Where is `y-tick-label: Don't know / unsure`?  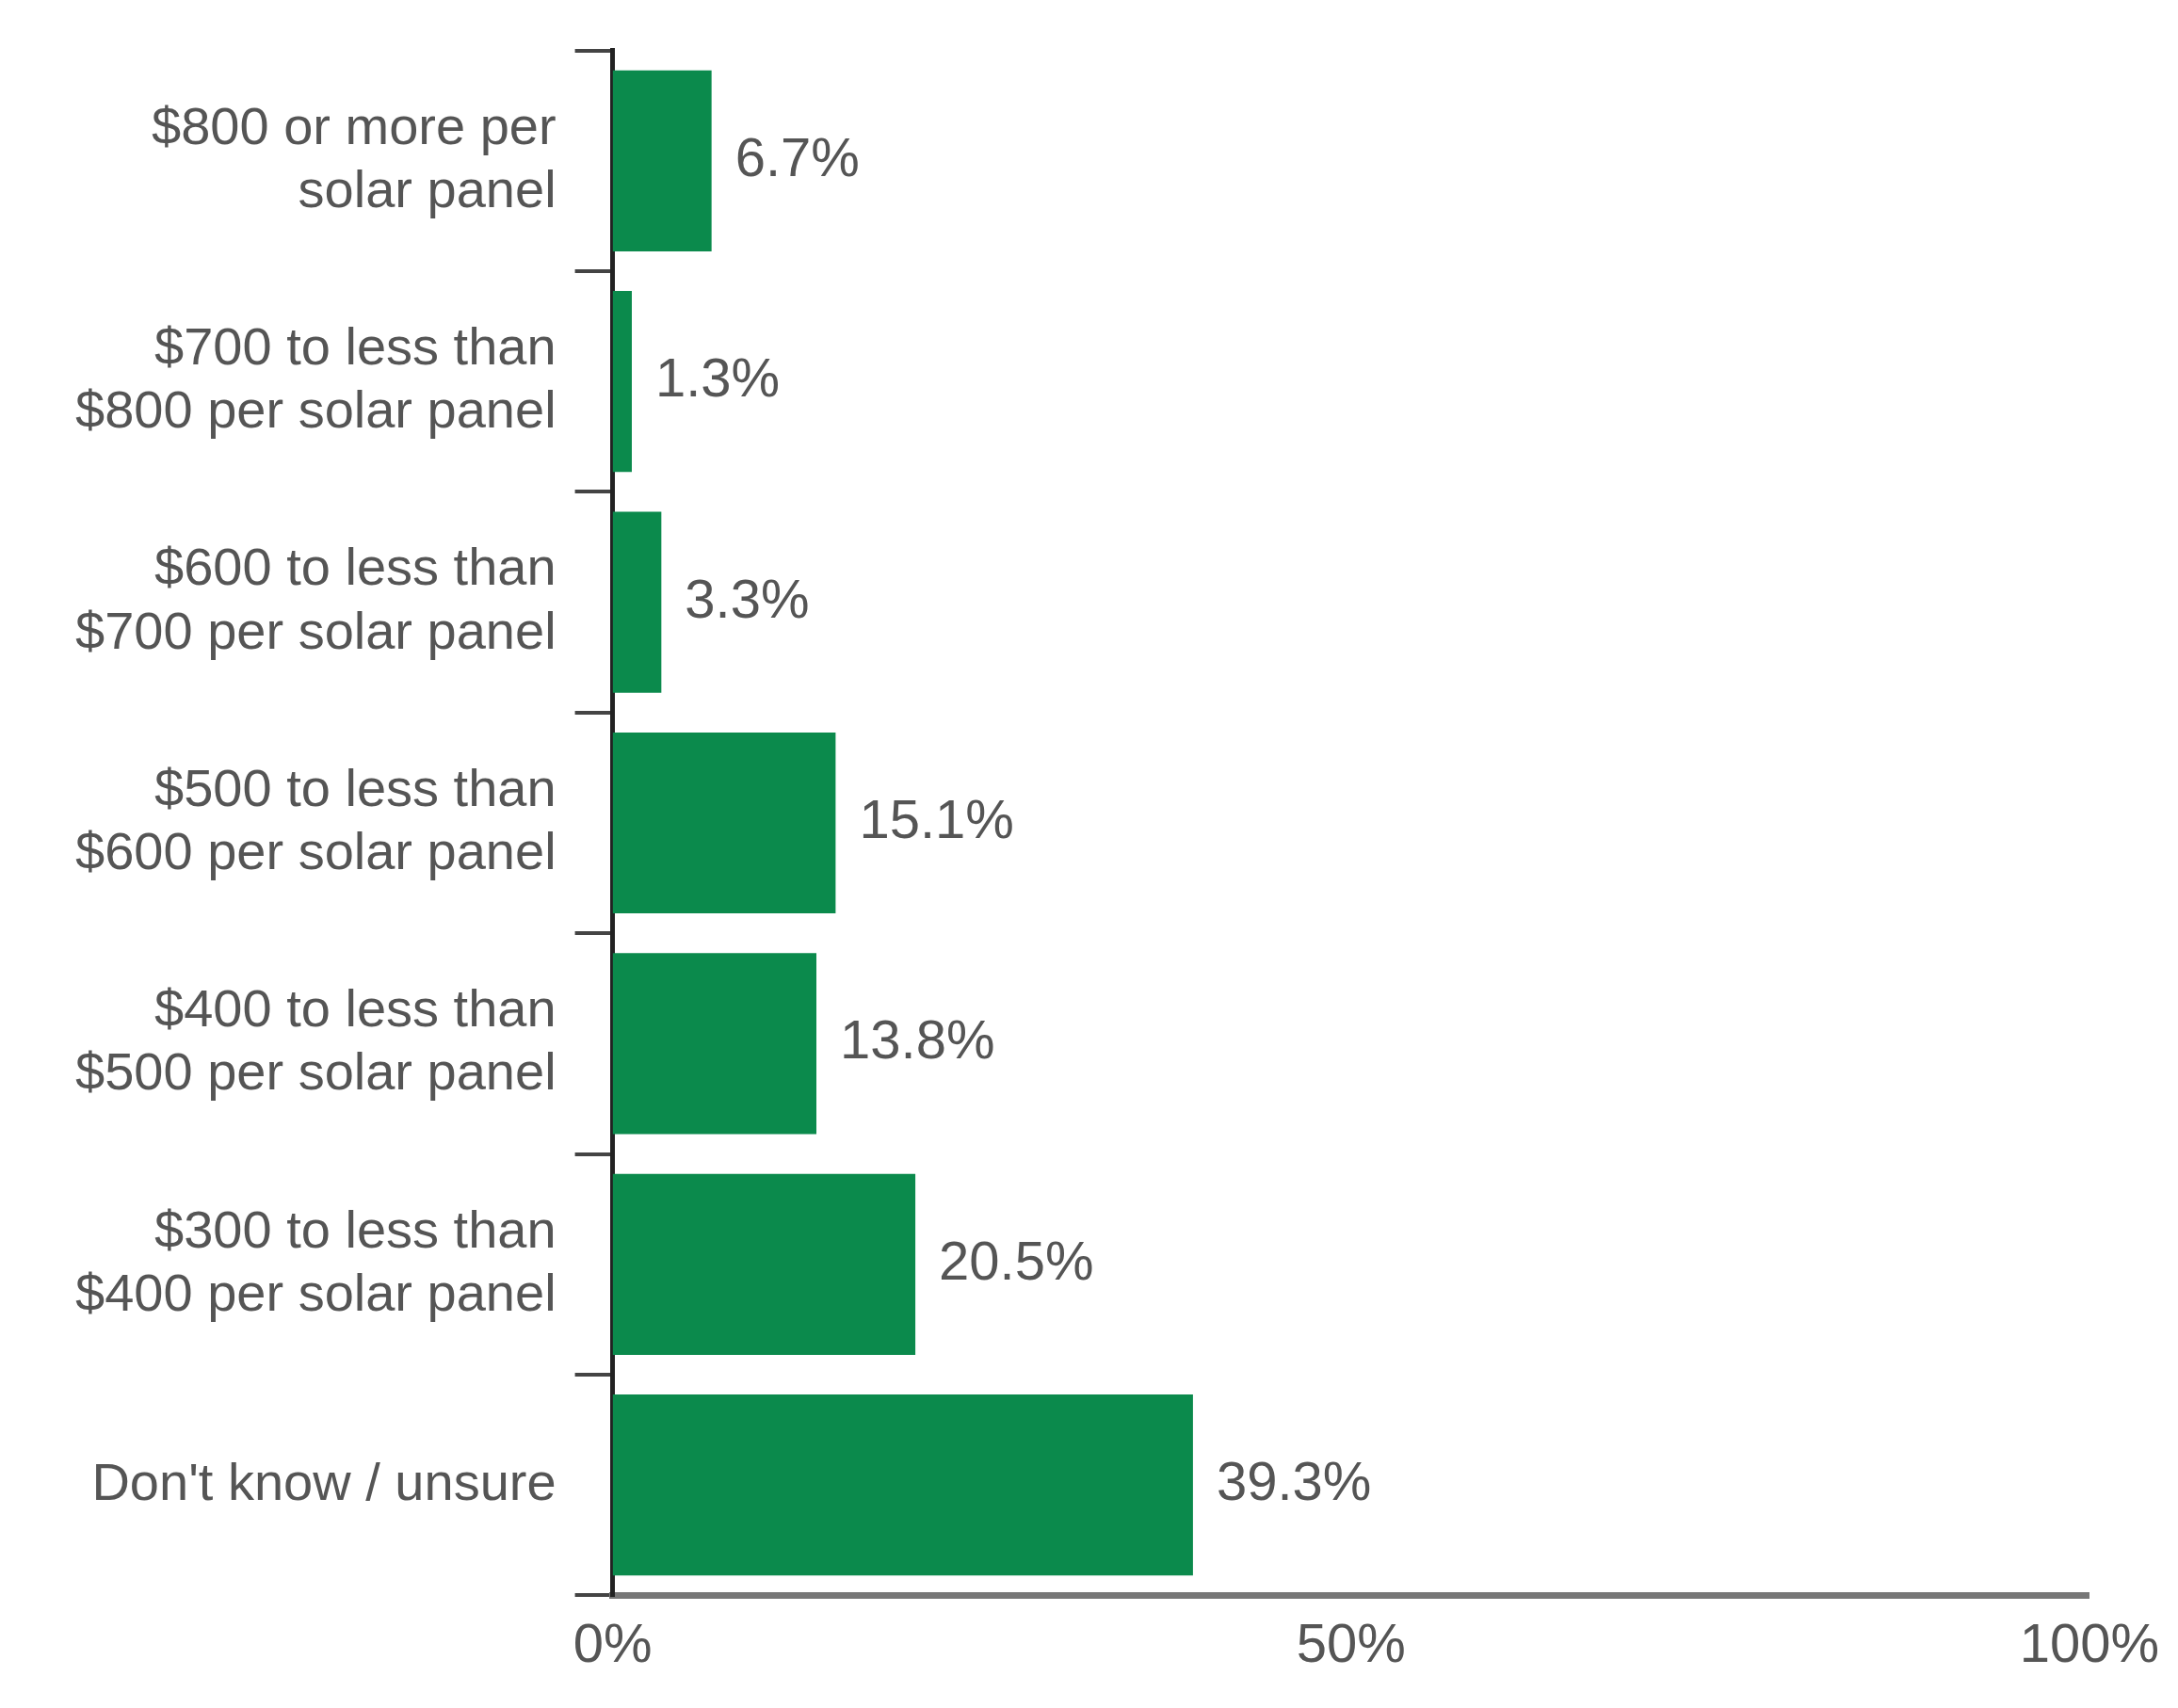 y-tick-label: Don't know / unsure is located at coordinates (324, 1481).